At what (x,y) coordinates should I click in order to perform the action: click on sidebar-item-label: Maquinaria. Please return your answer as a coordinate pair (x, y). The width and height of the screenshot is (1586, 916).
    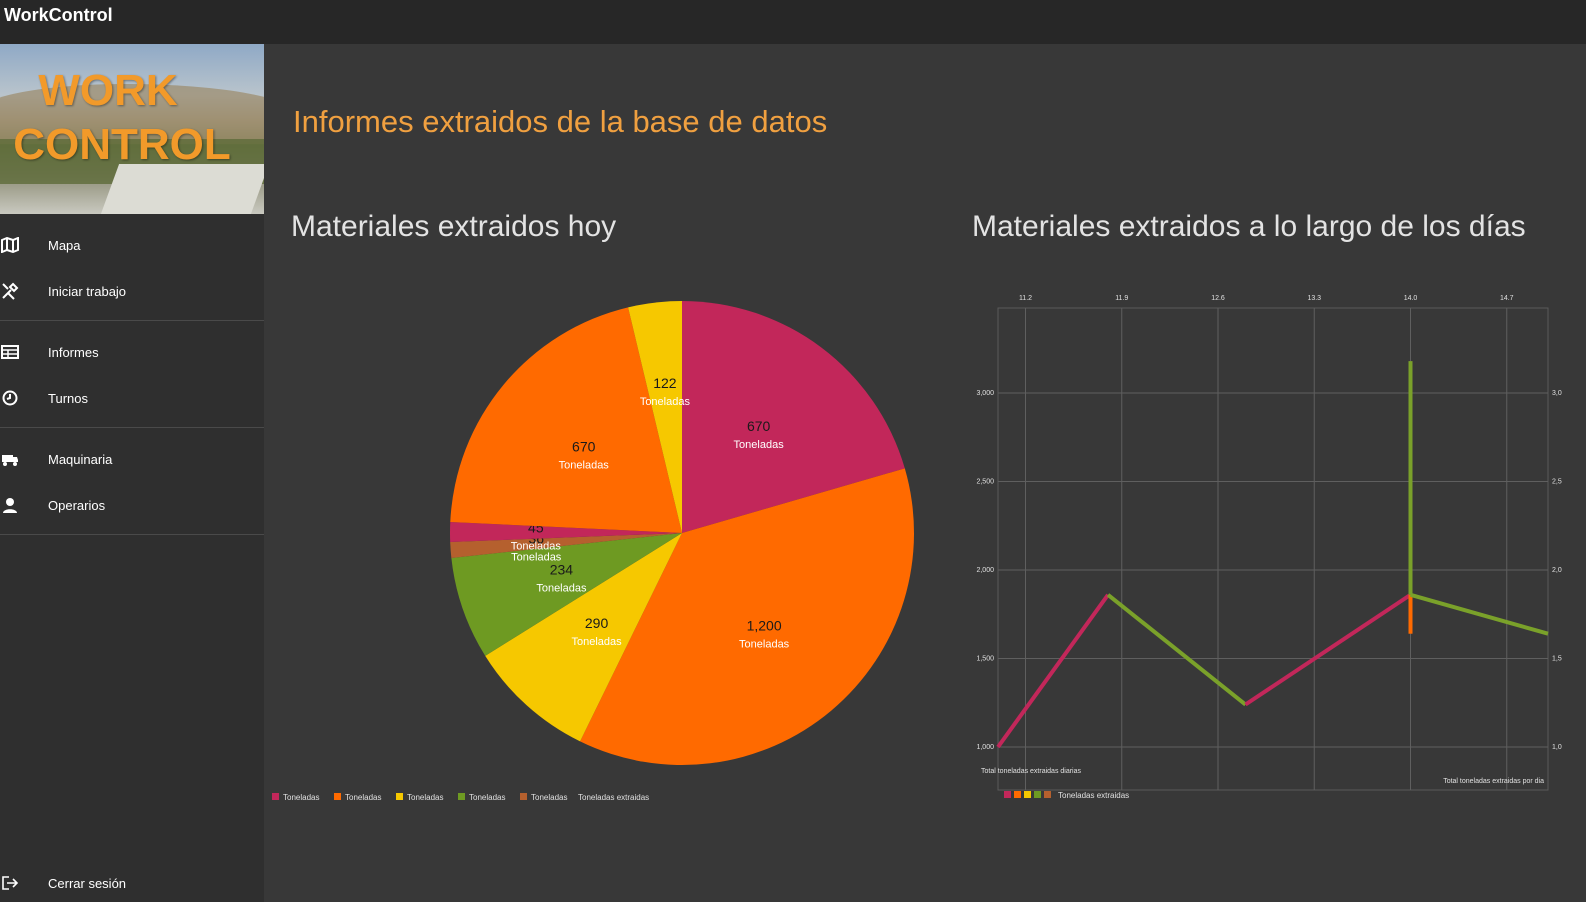
    Looking at the image, I should click on (80, 459).